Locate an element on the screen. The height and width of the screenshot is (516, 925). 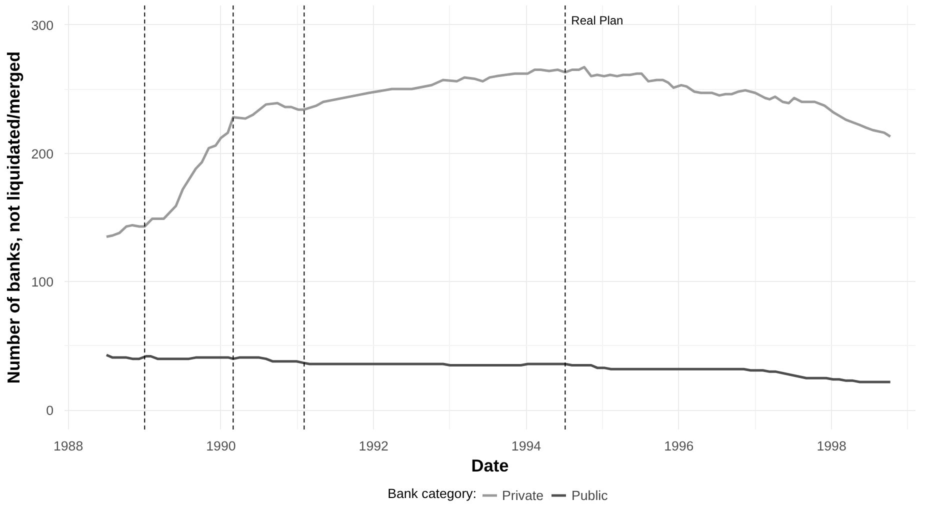
y-tick-label: 0 is located at coordinates (50, 410).